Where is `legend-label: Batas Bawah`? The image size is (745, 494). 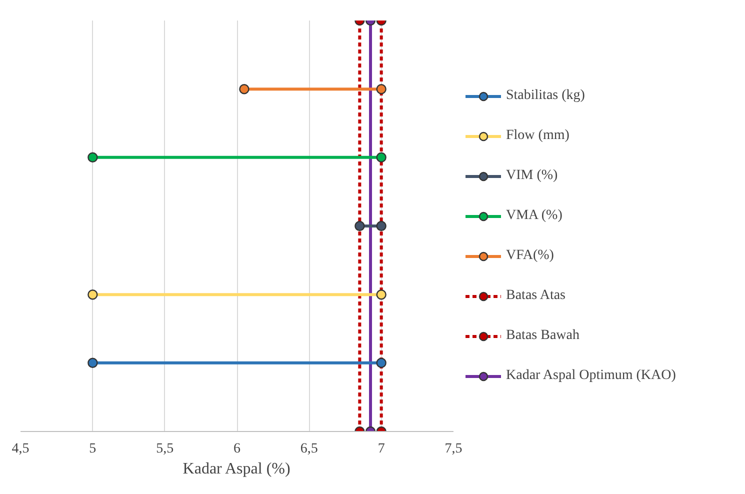 legend-label: Batas Bawah is located at coordinates (543, 336).